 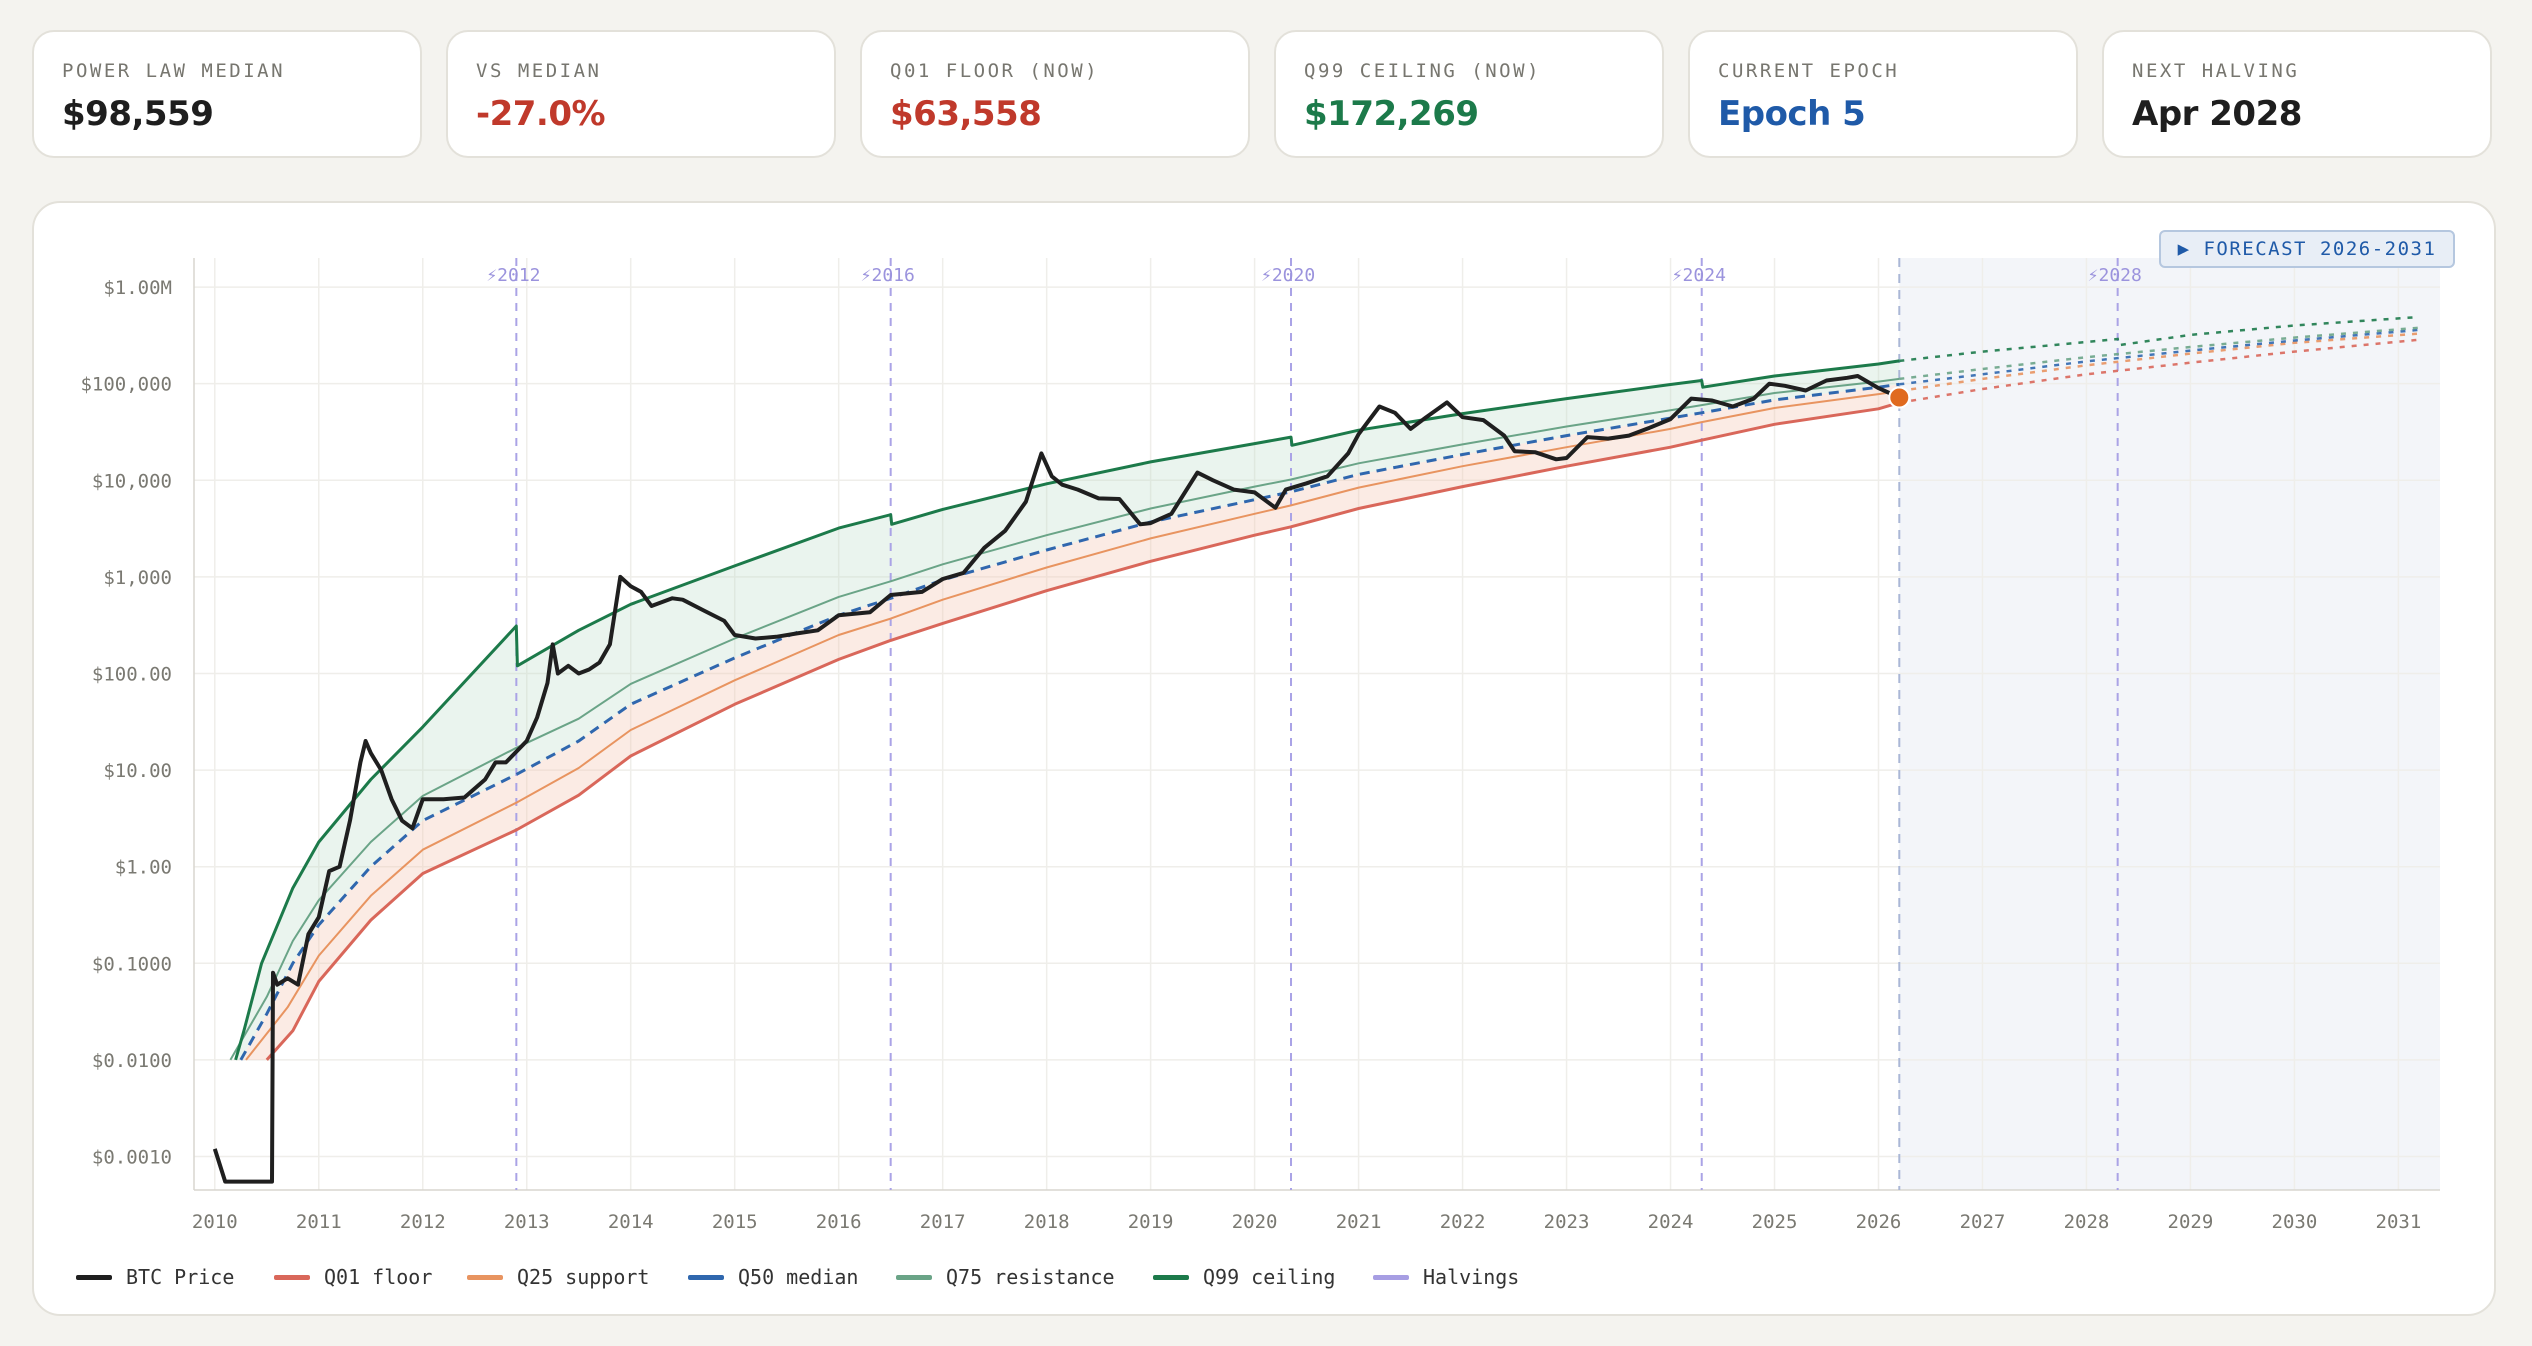 What do you see at coordinates (1269, 1277) in the screenshot?
I see `legend-label: Q99 ceiling` at bounding box center [1269, 1277].